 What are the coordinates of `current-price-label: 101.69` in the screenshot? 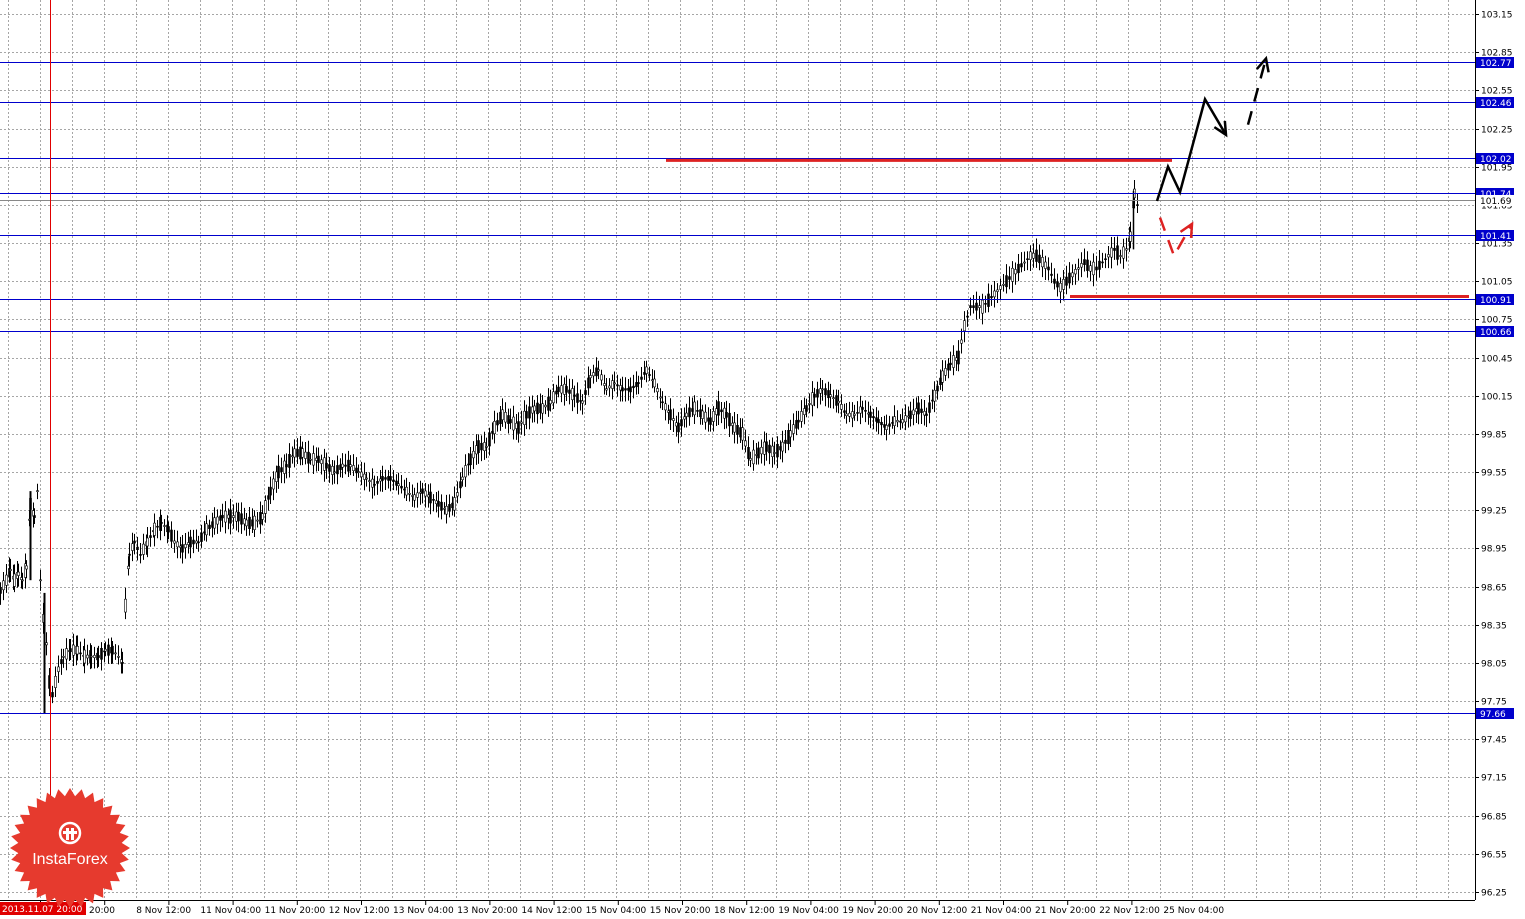 It's located at (1496, 202).